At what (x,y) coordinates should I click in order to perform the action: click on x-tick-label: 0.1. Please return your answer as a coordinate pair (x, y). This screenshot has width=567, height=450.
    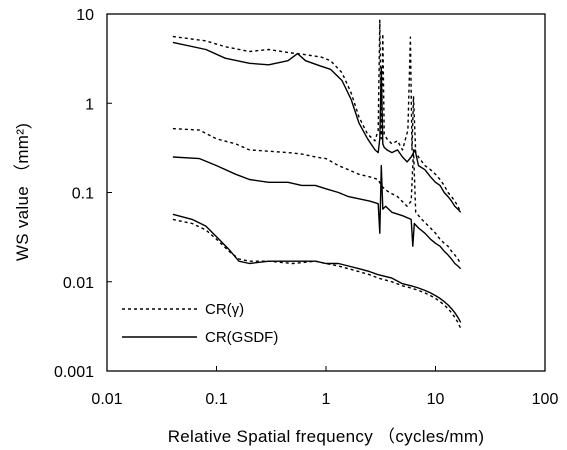
    Looking at the image, I should click on (216, 399).